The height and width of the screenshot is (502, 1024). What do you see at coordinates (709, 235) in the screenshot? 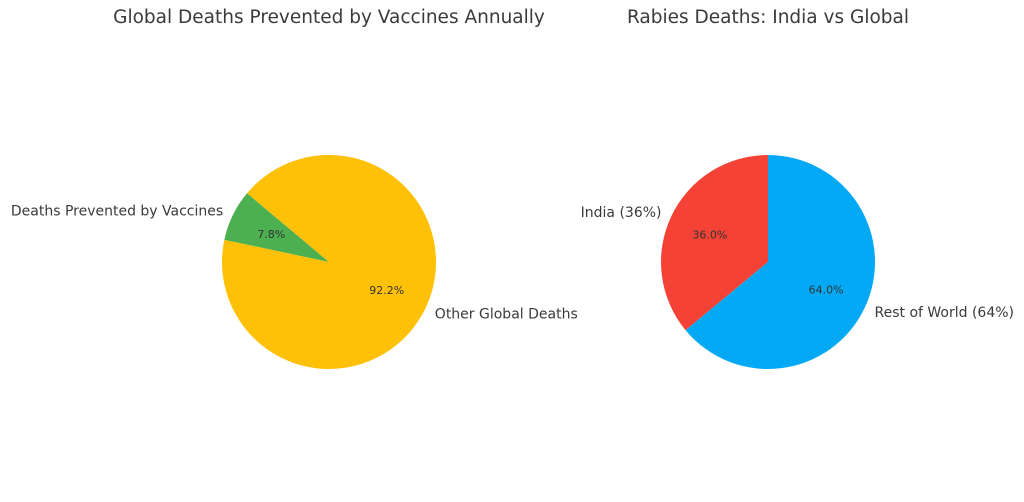
I see `rabies-slice-0-pct-label: 36.0%` at bounding box center [709, 235].